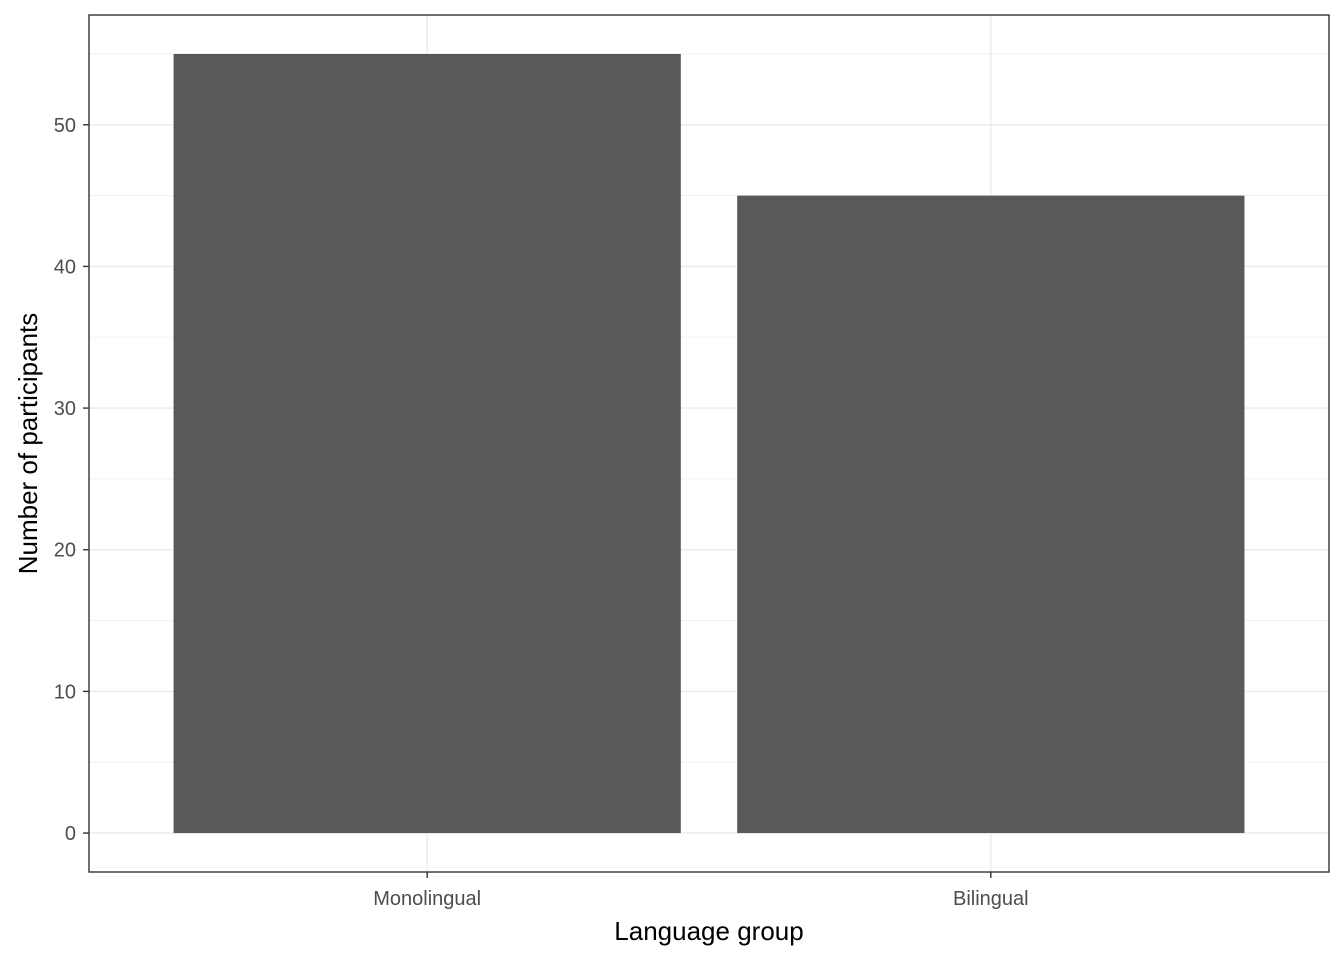 The image size is (1344, 960). What do you see at coordinates (708, 931) in the screenshot?
I see `x-axis-title: Language group` at bounding box center [708, 931].